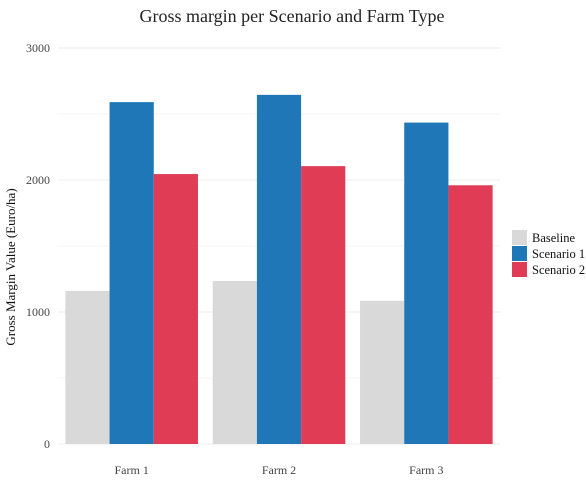 Image resolution: width=586 pixels, height=482 pixels. Describe the element at coordinates (38, 48) in the screenshot. I see `y-tick-label: 3000` at that location.